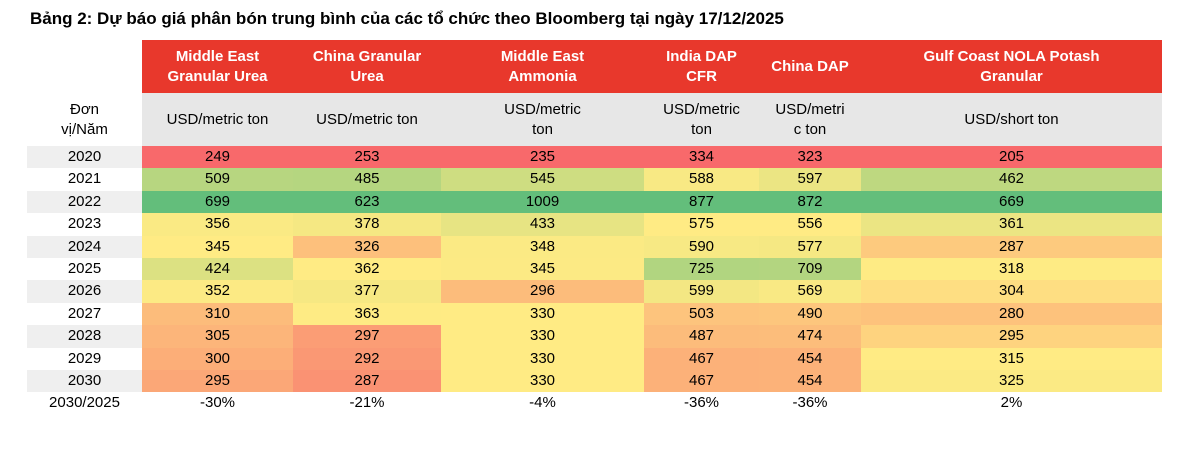 The height and width of the screenshot is (453, 1200). What do you see at coordinates (701, 247) in the screenshot?
I see `value-cell: 590` at bounding box center [701, 247].